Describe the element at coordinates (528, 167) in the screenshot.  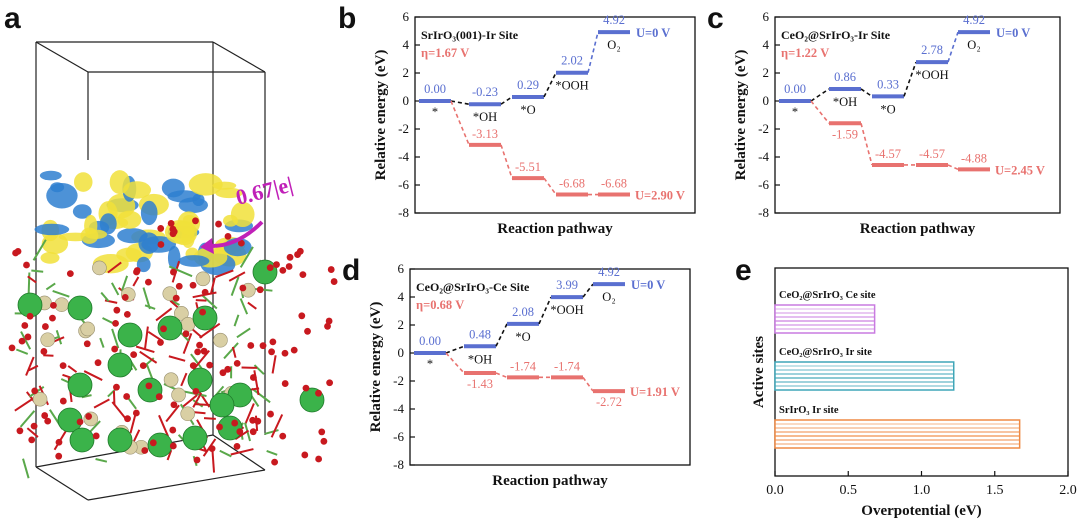
I see `u-value-label: -5.51` at that location.